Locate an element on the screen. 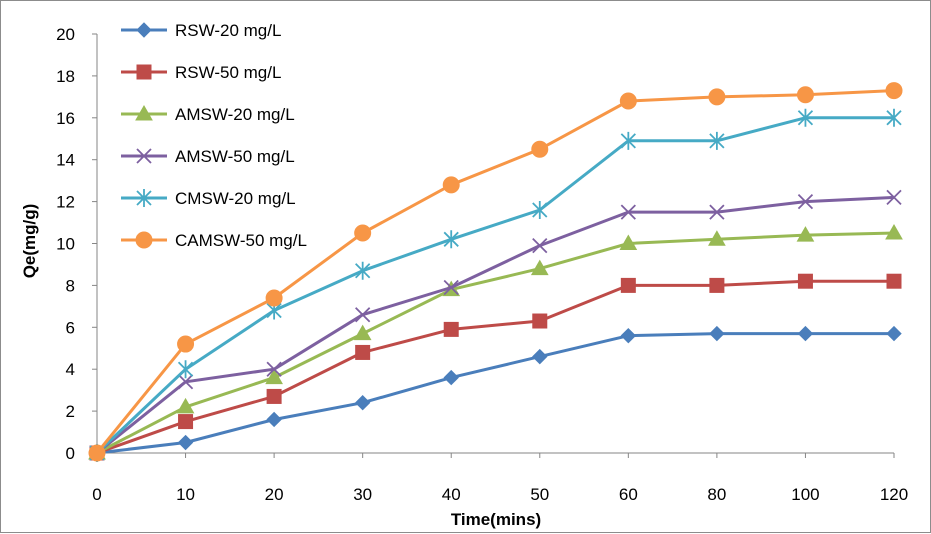 This screenshot has width=931, height=534. y-tick-label: 0 is located at coordinates (70, 453).